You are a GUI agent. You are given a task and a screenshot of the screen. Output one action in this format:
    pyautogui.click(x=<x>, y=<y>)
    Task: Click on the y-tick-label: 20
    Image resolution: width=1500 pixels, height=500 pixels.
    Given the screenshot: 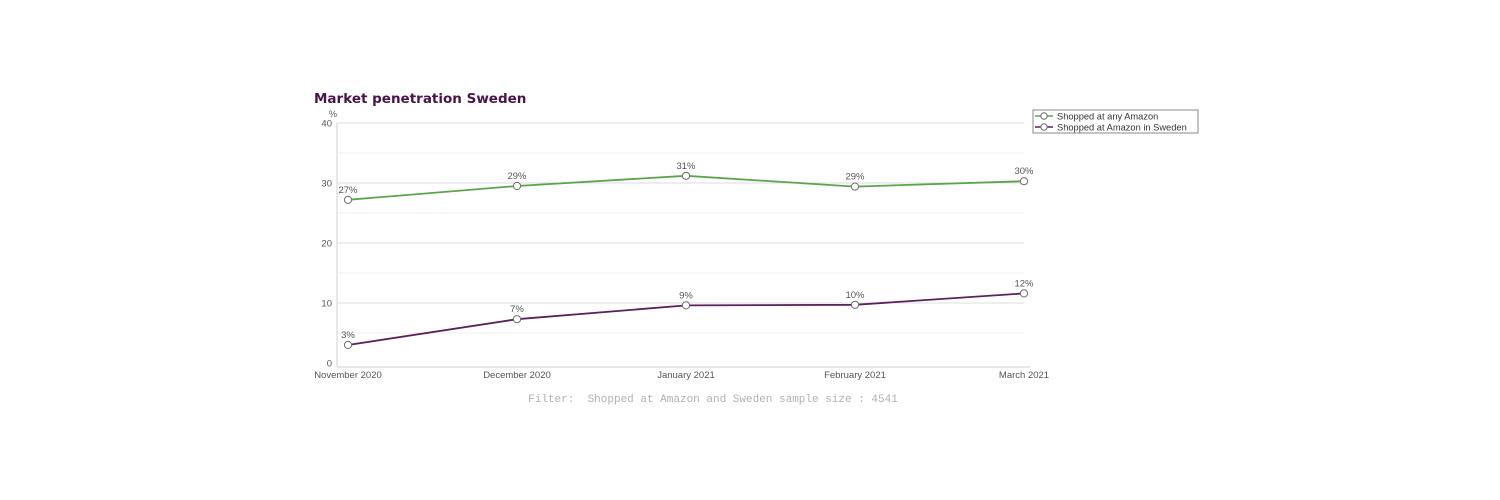 What is the action you would take?
    pyautogui.click(x=326, y=244)
    